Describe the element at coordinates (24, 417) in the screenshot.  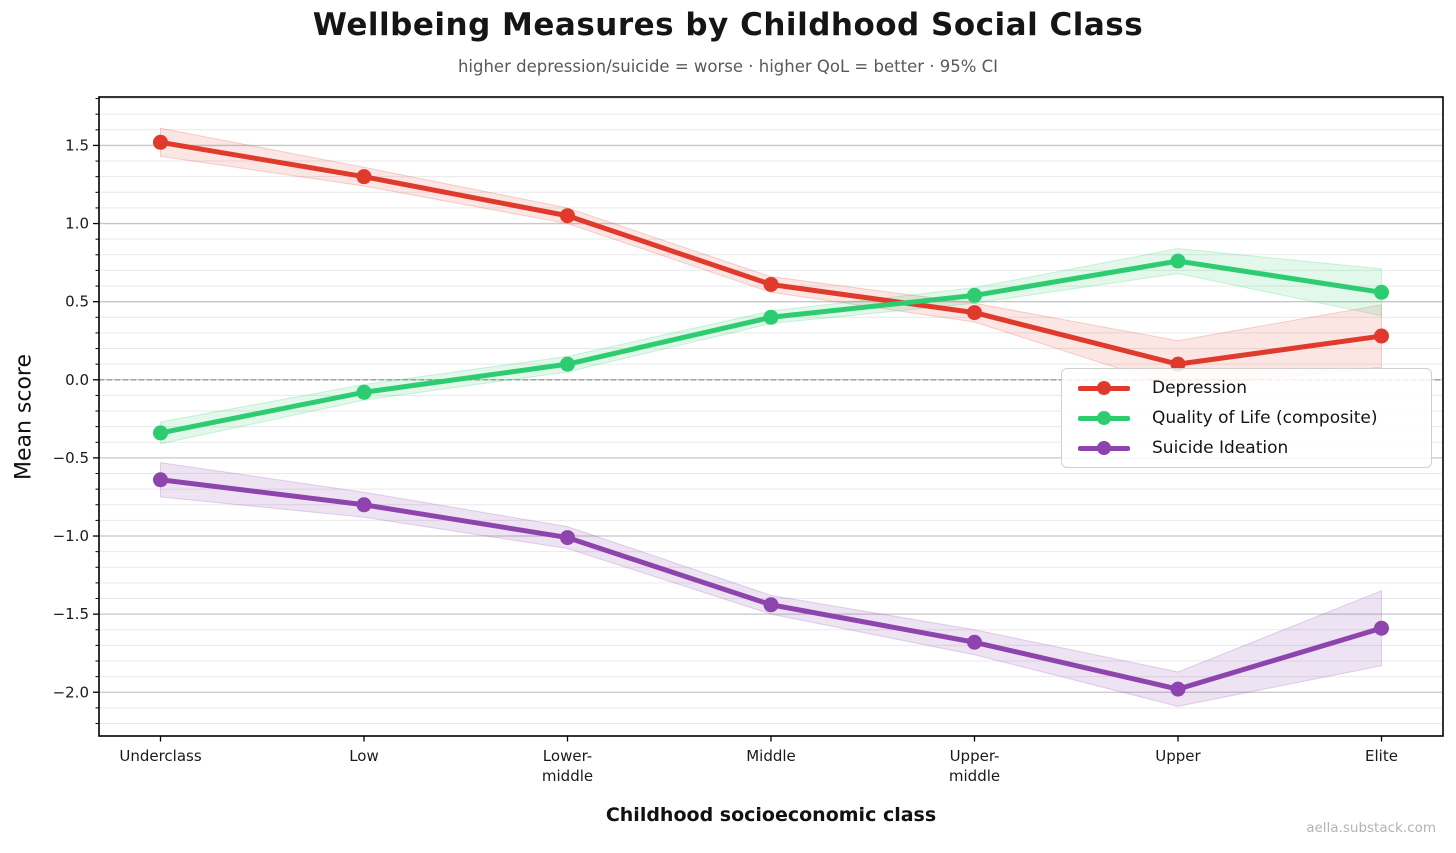
I see `y-axis-label: Mean score` at that location.